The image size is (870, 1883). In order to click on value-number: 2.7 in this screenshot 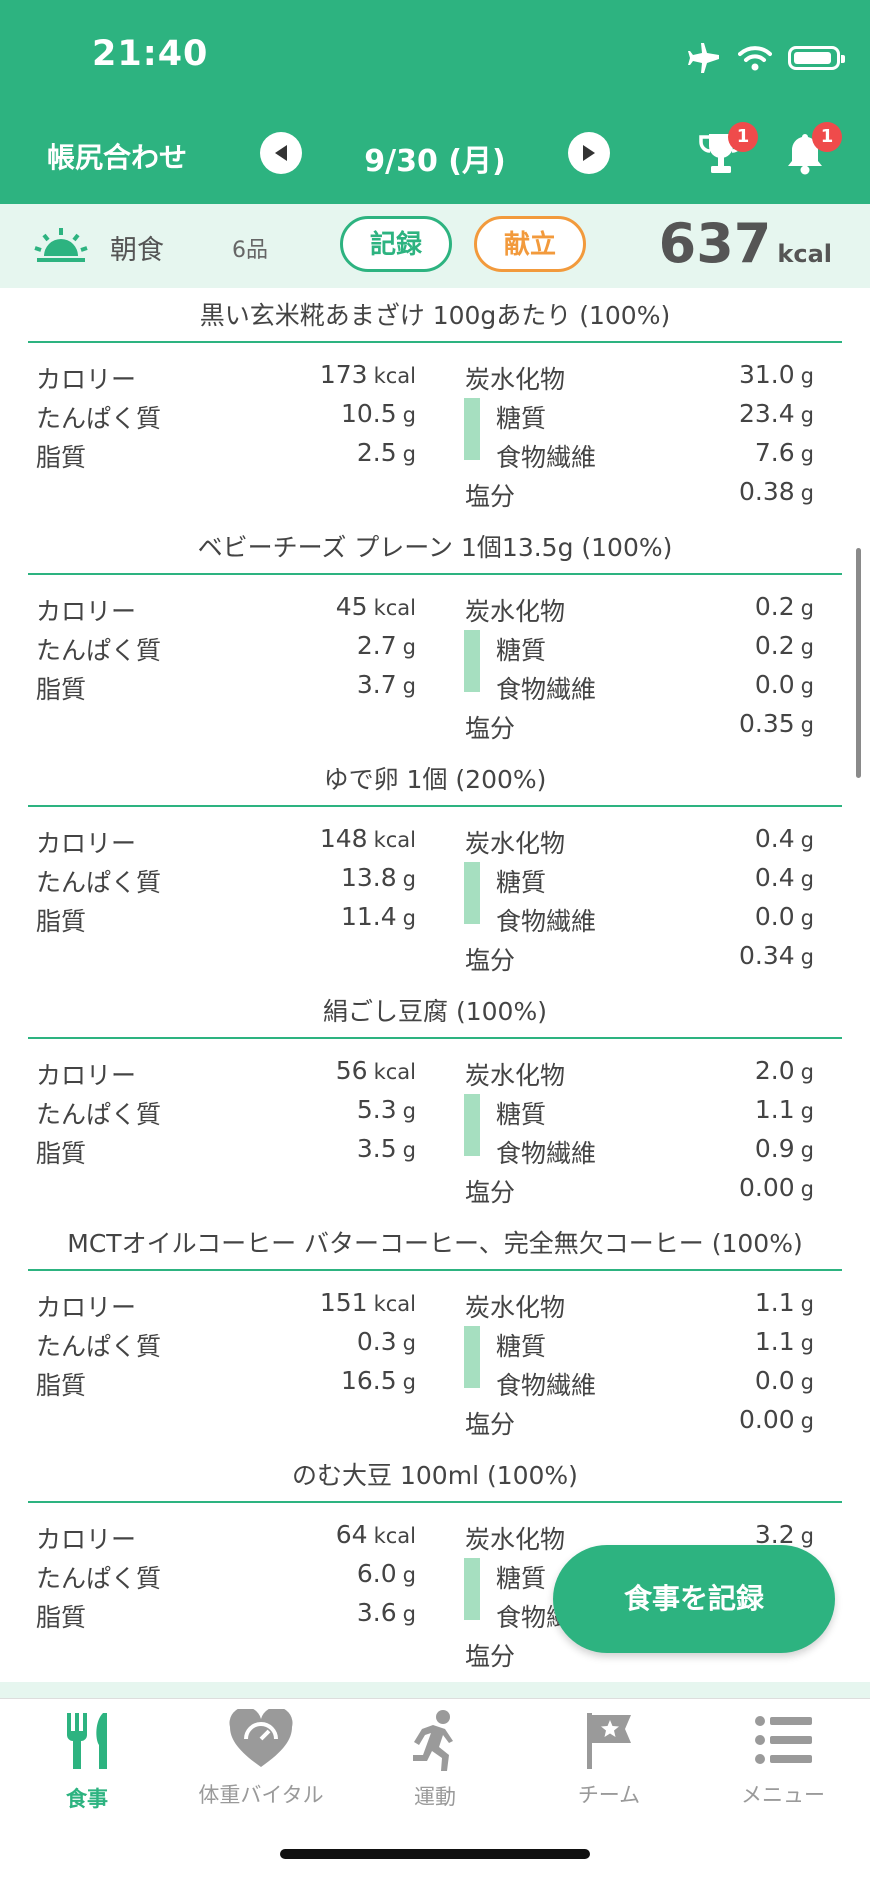, I will do `click(376, 645)`.